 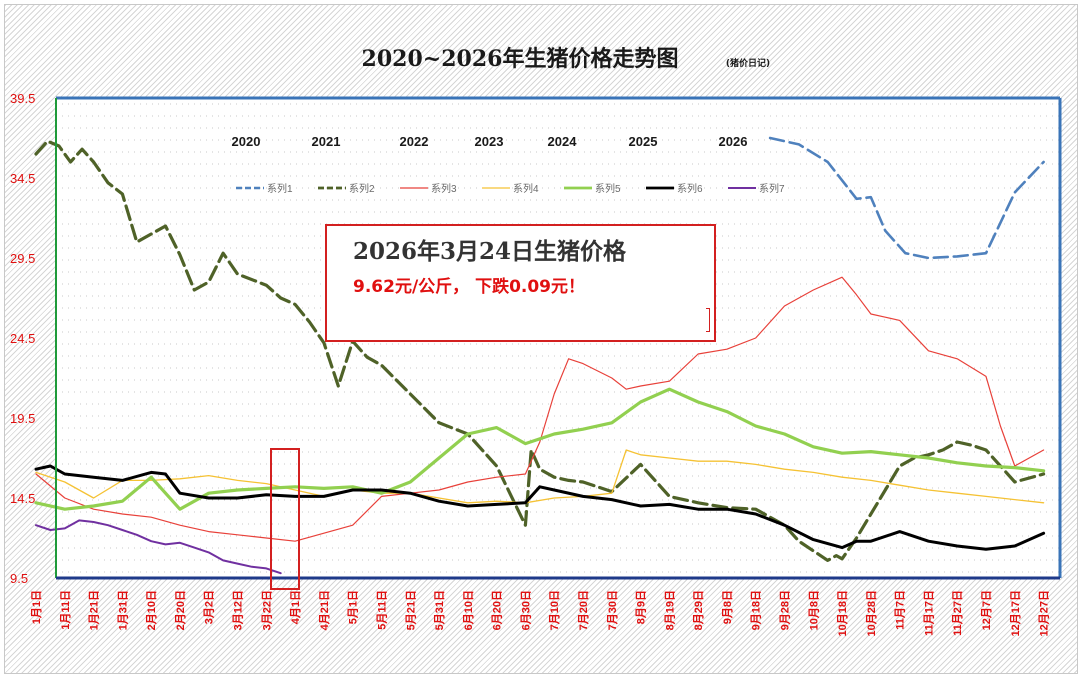 I want to click on x-tick-label: 1月1日, so click(x=36, y=607).